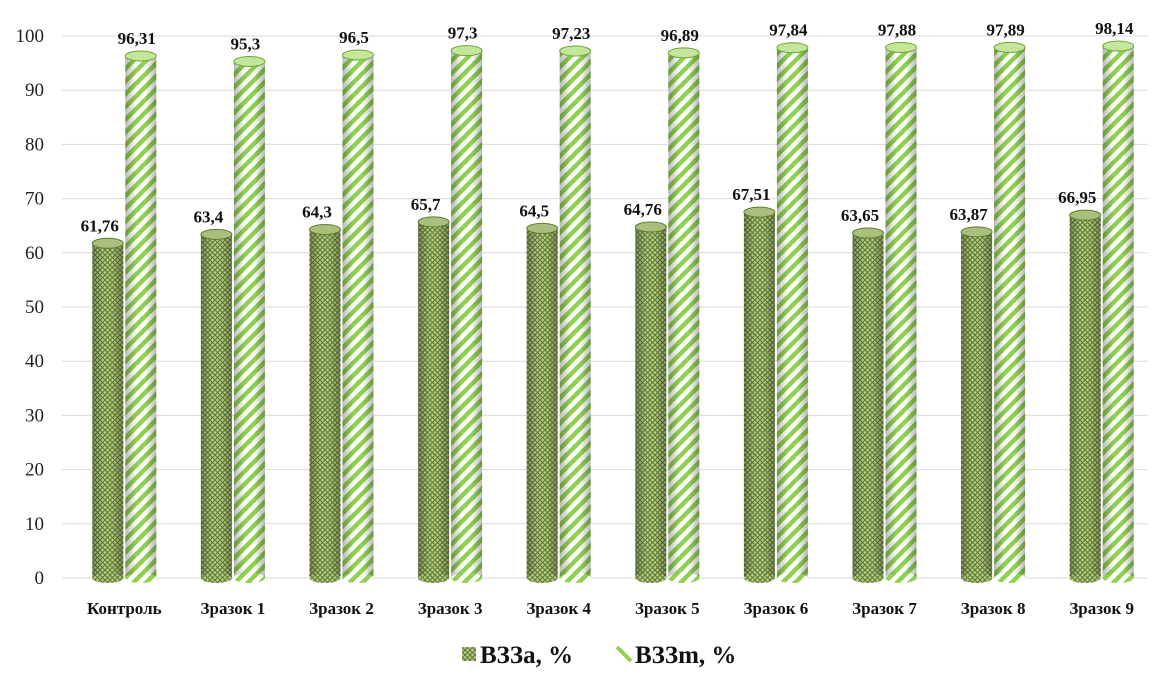  Describe the element at coordinates (680, 35) in the screenshot. I see `data-label-vzzm-5: 96,89` at that location.